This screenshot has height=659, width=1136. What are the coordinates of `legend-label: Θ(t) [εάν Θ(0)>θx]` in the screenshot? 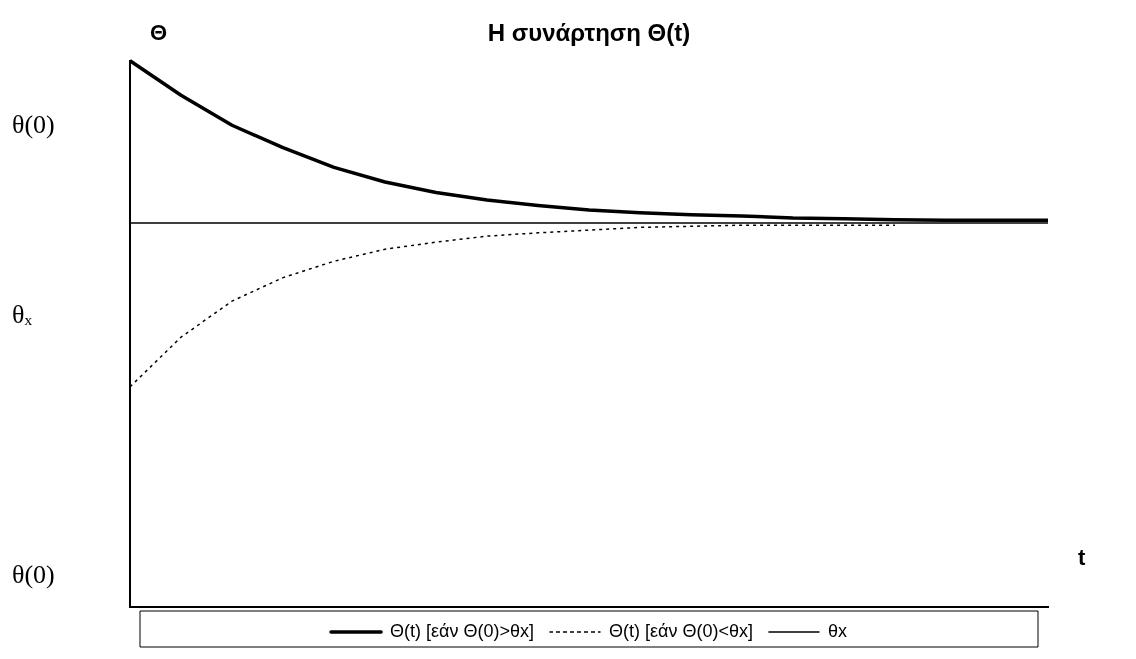 It's located at (462, 630).